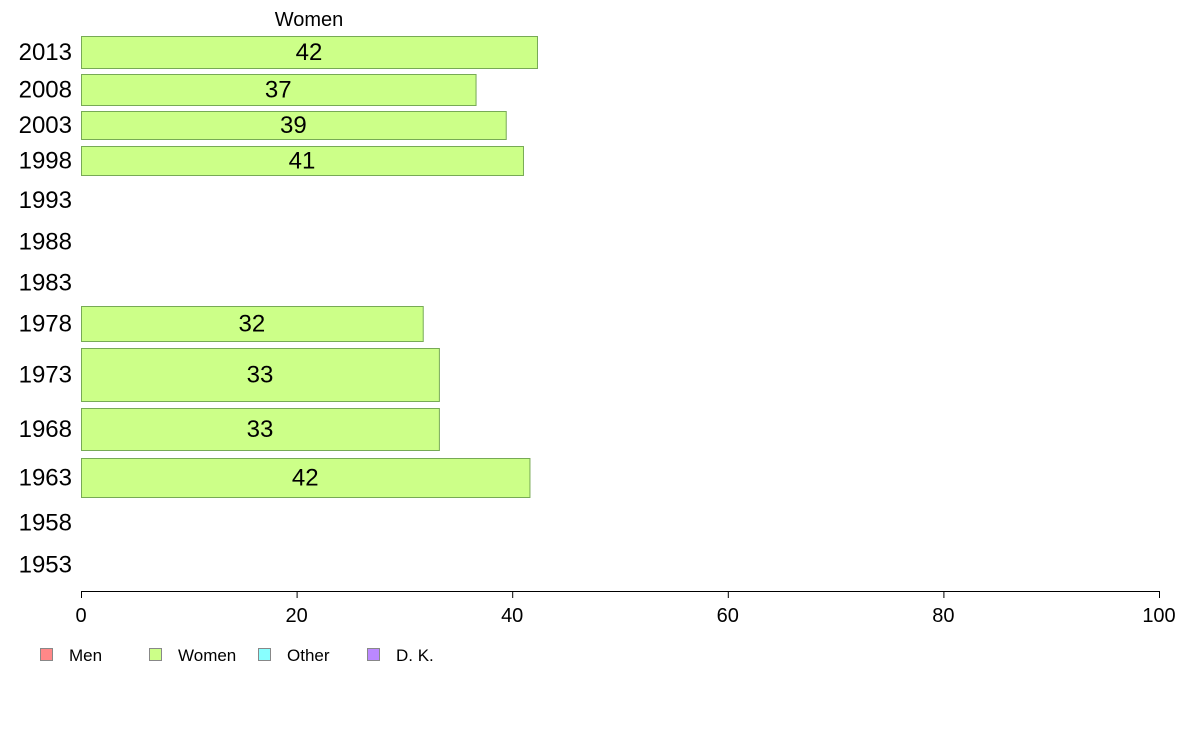 Image resolution: width=1188 pixels, height=741 pixels. What do you see at coordinates (296, 616) in the screenshot?
I see `x-tick-label: 20` at bounding box center [296, 616].